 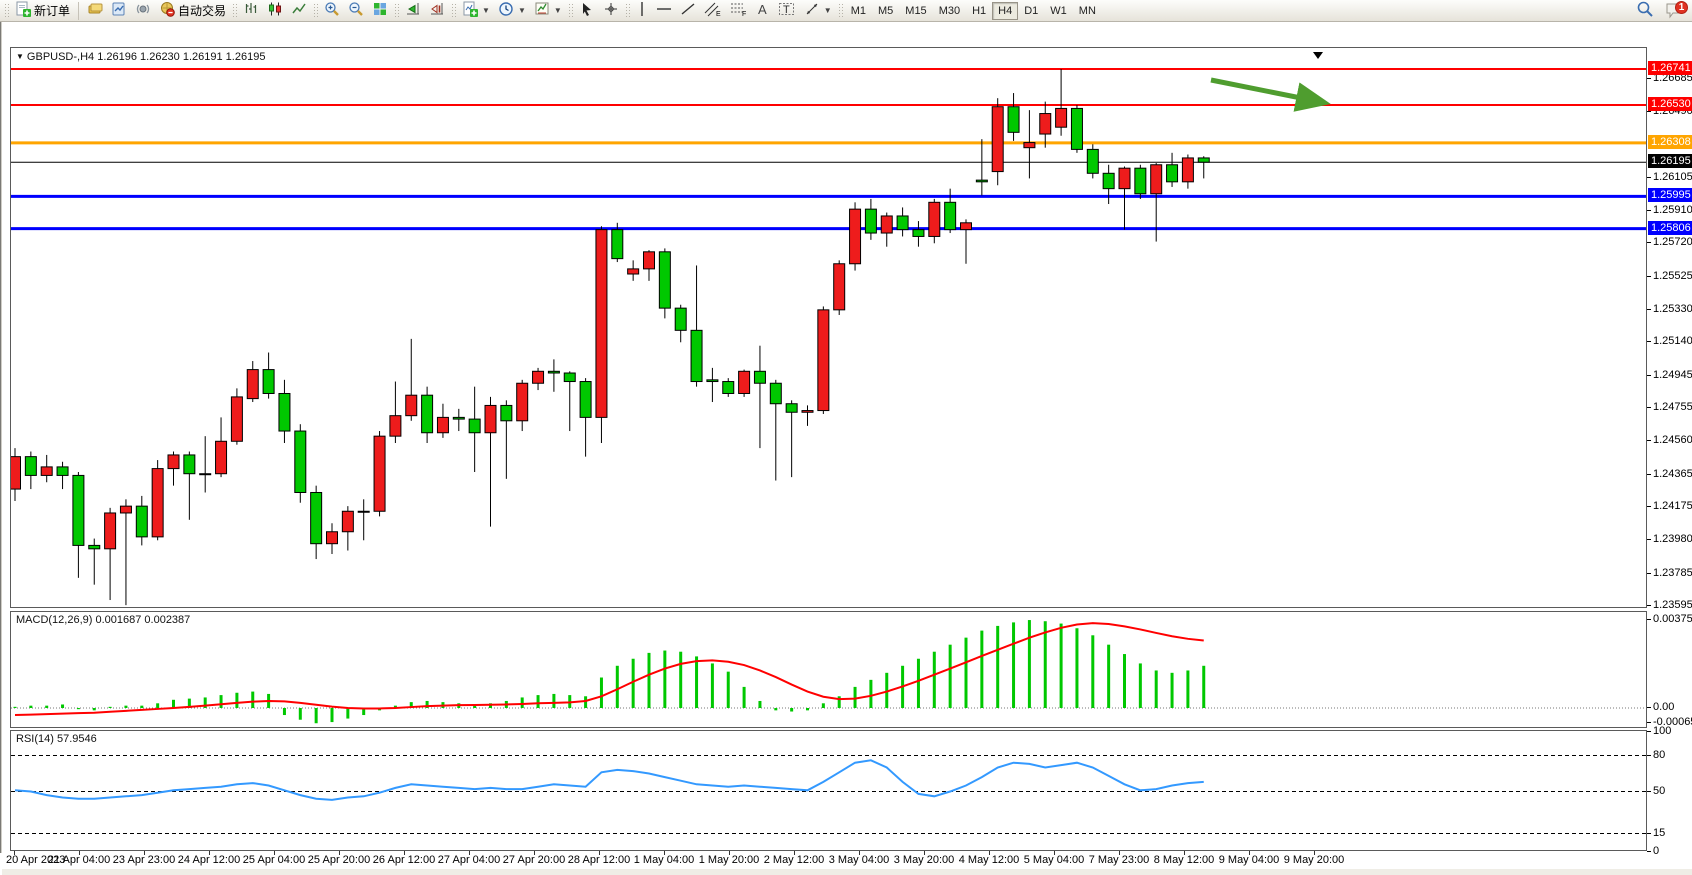 What do you see at coordinates (356, 11) in the screenshot?
I see `zoom-out-button` at bounding box center [356, 11].